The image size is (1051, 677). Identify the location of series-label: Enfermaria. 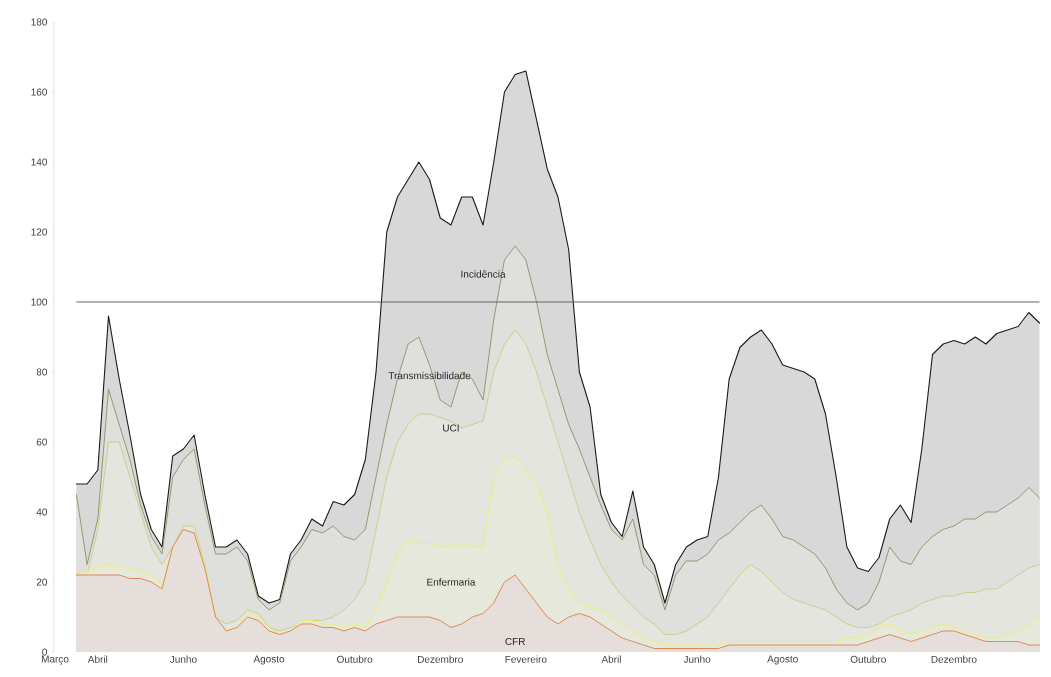
(451, 582).